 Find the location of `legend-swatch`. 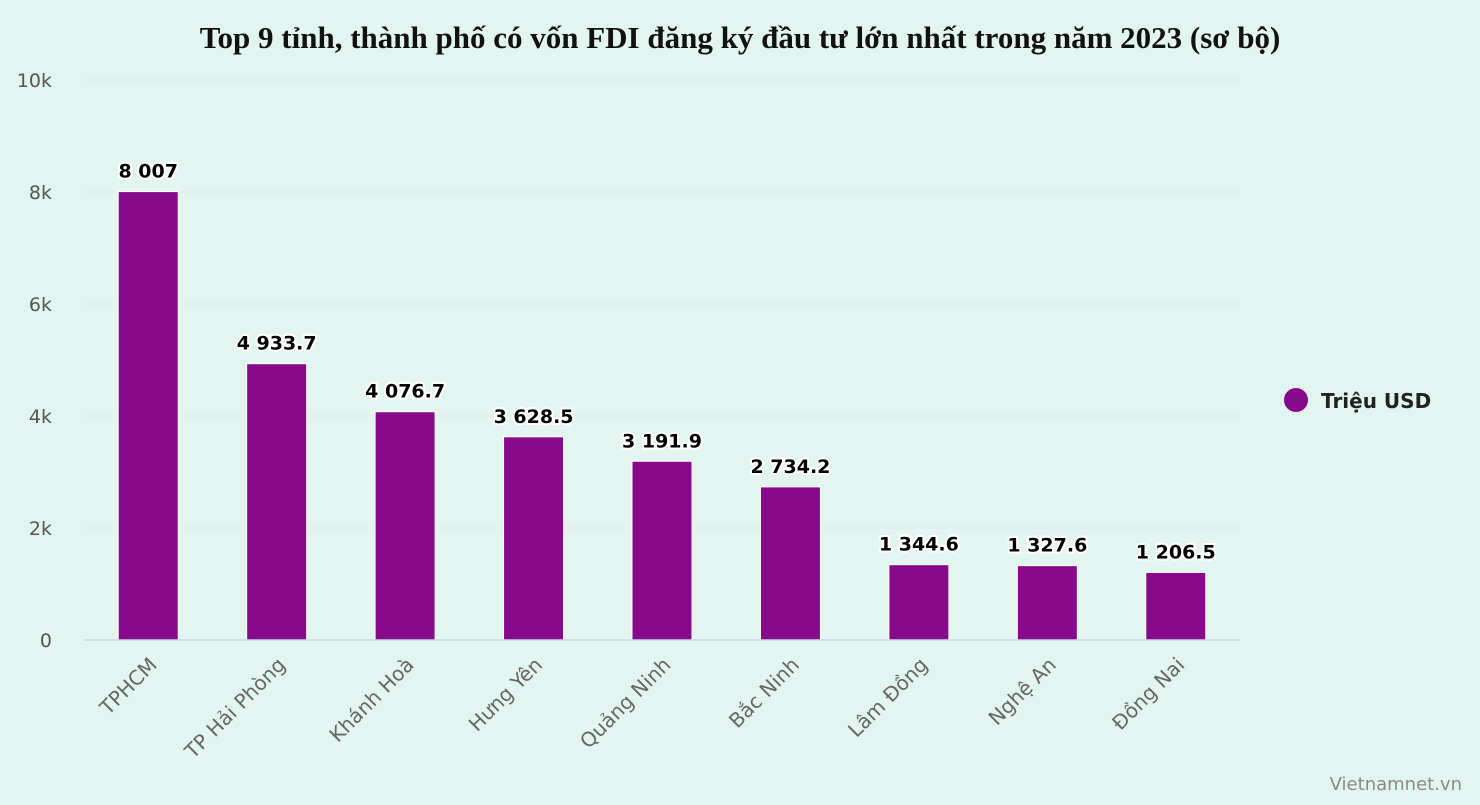

legend-swatch is located at coordinates (1296, 400).